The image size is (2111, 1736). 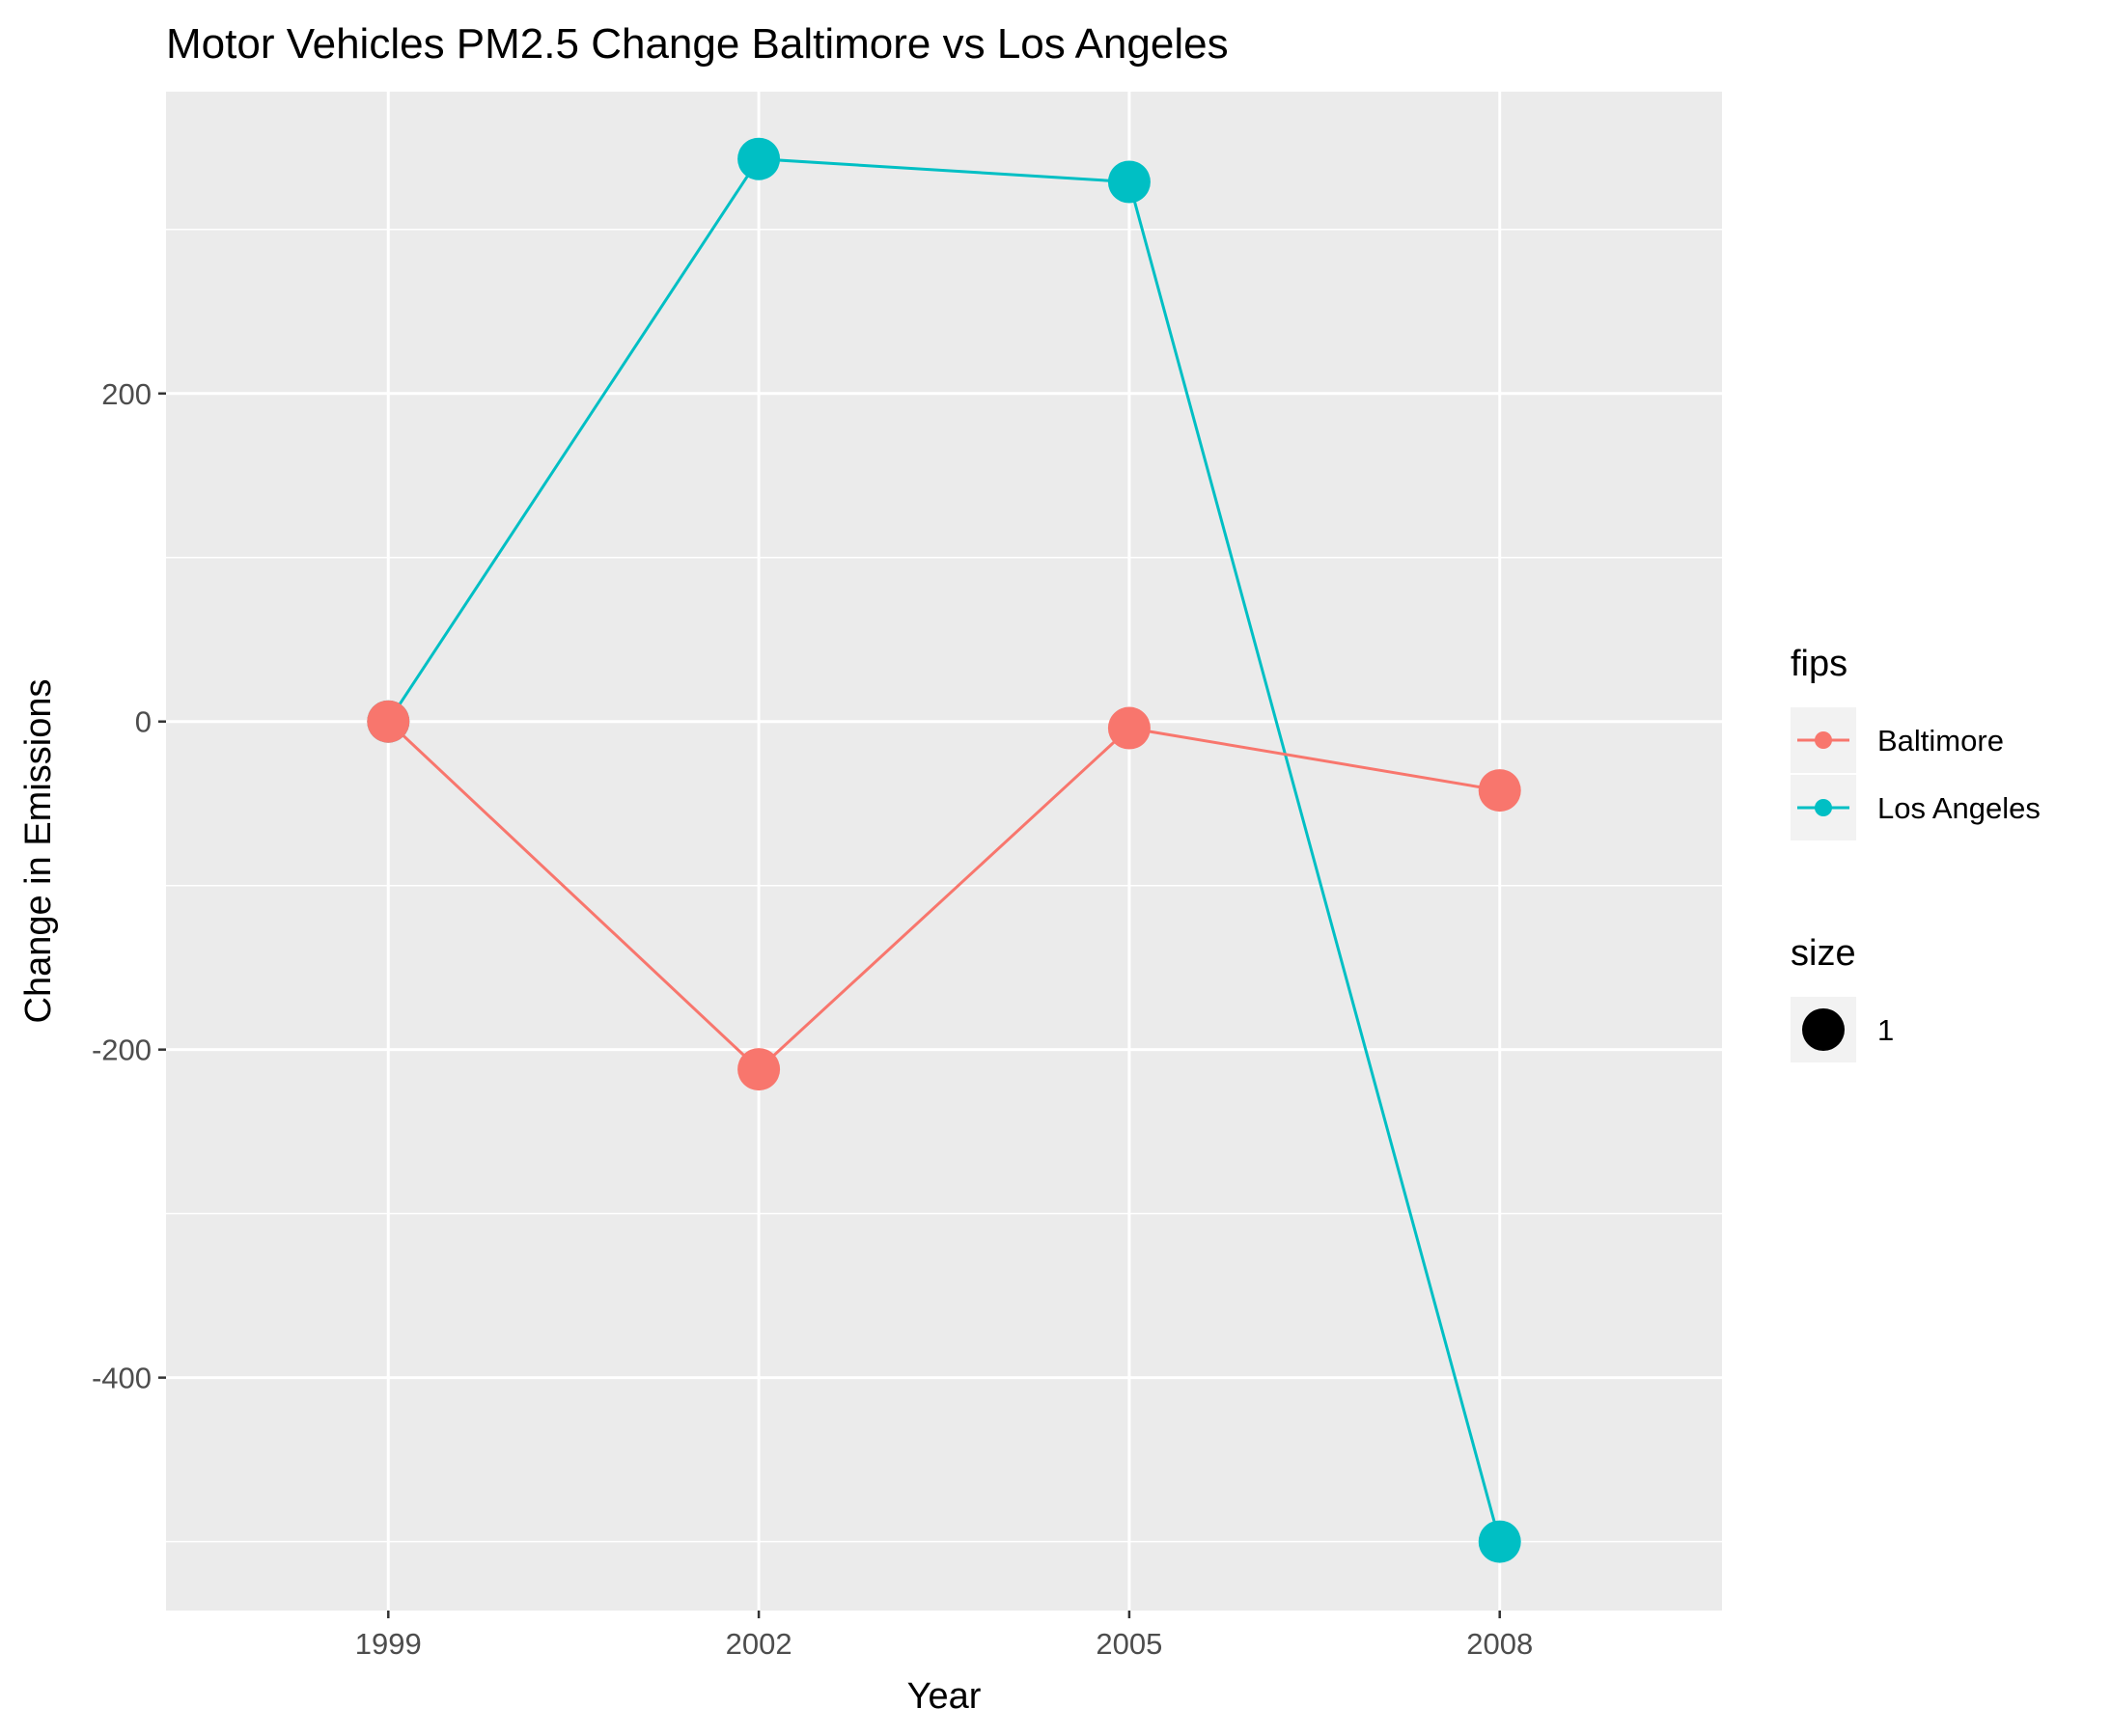 I want to click on y-tick-label: -400, so click(x=122, y=1379).